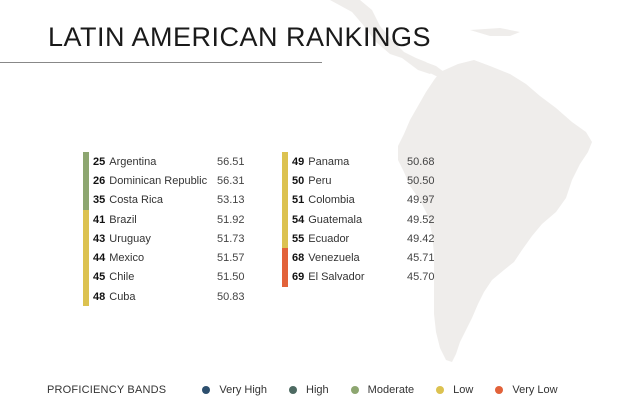  What do you see at coordinates (354, 390) in the screenshot?
I see `moderate-dot-icon` at bounding box center [354, 390].